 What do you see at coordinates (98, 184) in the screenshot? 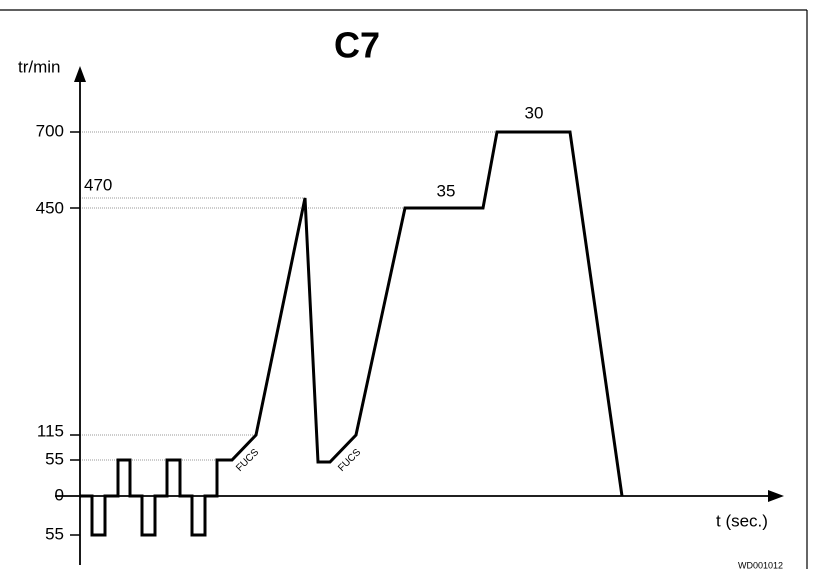
I see `annotation: 470` at bounding box center [98, 184].